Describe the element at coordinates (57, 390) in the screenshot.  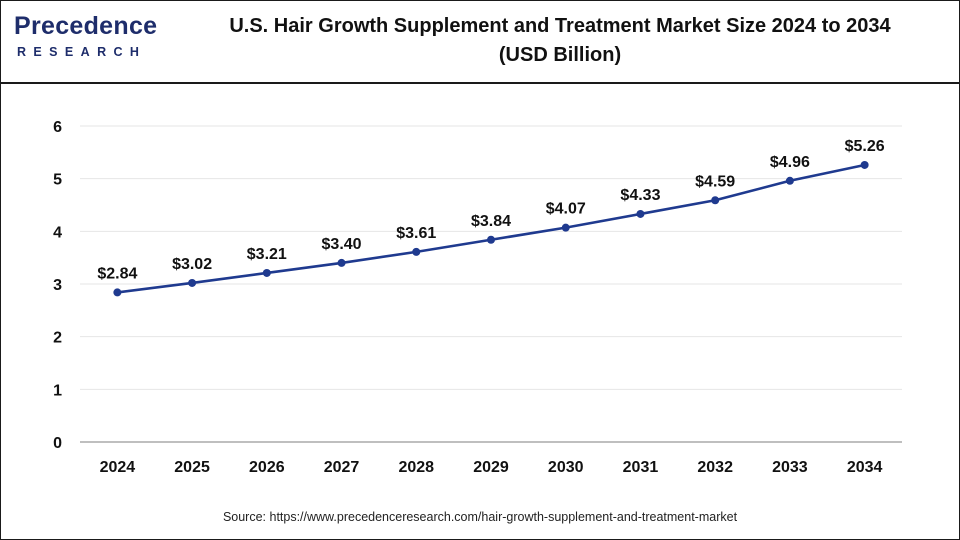
I see `y-tick-label: 1` at that location.